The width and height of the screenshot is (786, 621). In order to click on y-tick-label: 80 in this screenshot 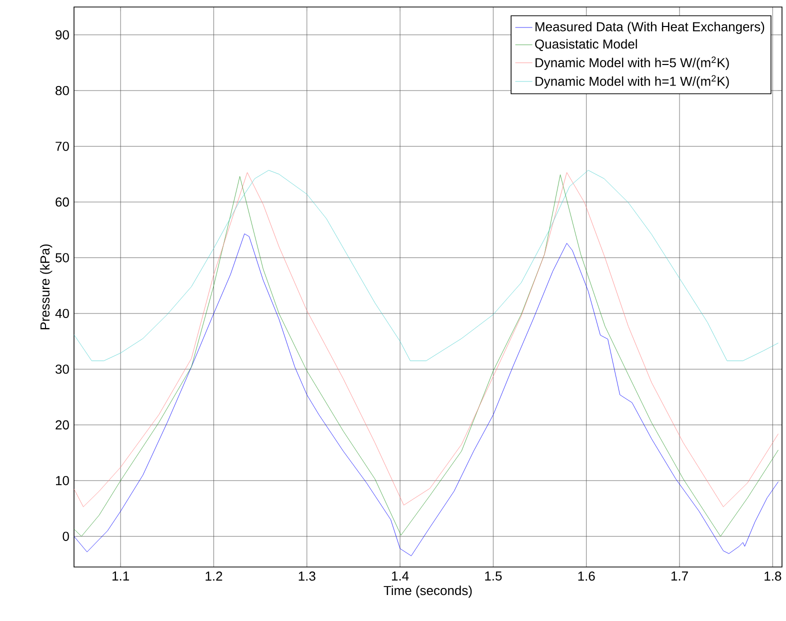, I will do `click(62, 91)`.